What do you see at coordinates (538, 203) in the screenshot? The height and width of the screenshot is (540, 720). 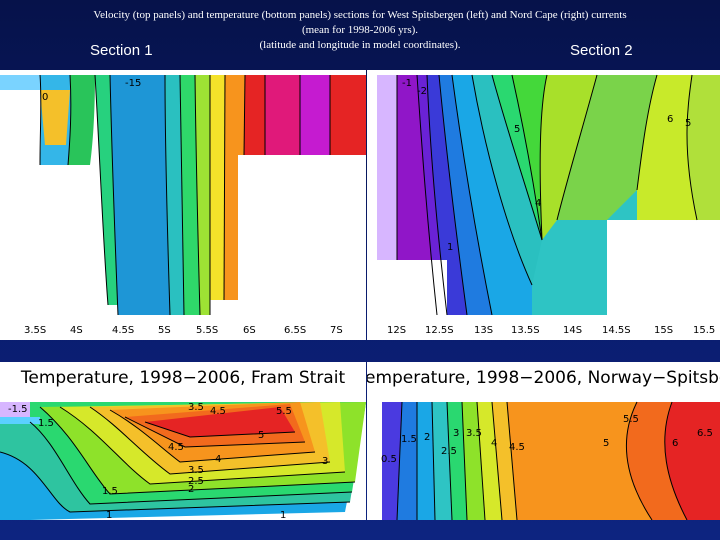 I see `velocity-contour-label: 4` at bounding box center [538, 203].